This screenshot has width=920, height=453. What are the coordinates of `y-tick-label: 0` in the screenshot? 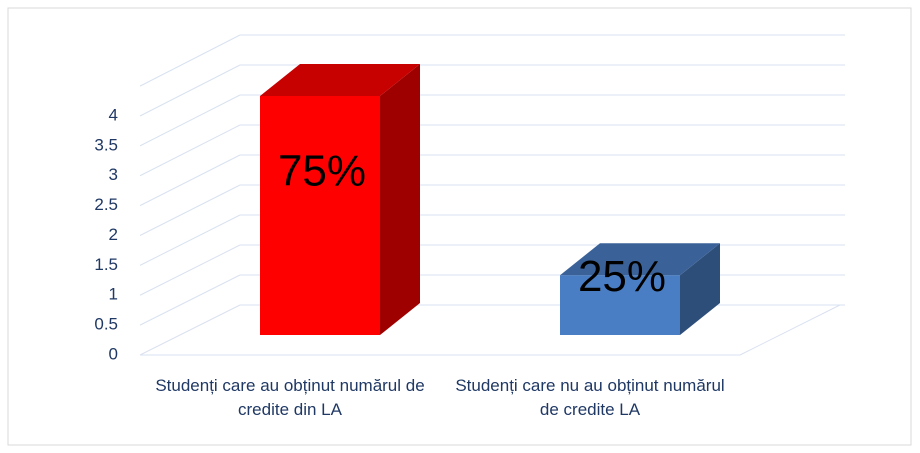 It's located at (113, 353).